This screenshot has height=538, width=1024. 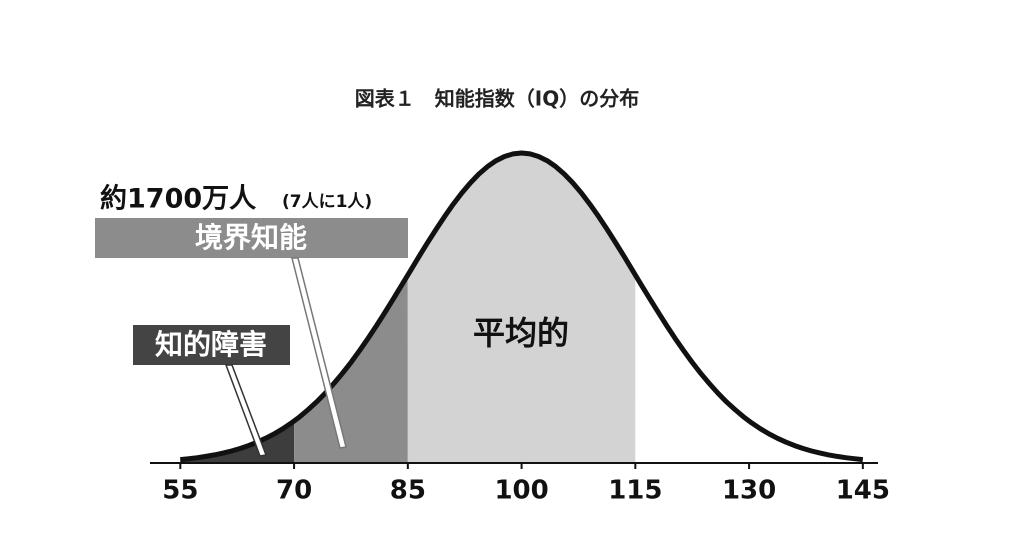 I want to click on annotation-note: (7人に1人), so click(x=327, y=202).